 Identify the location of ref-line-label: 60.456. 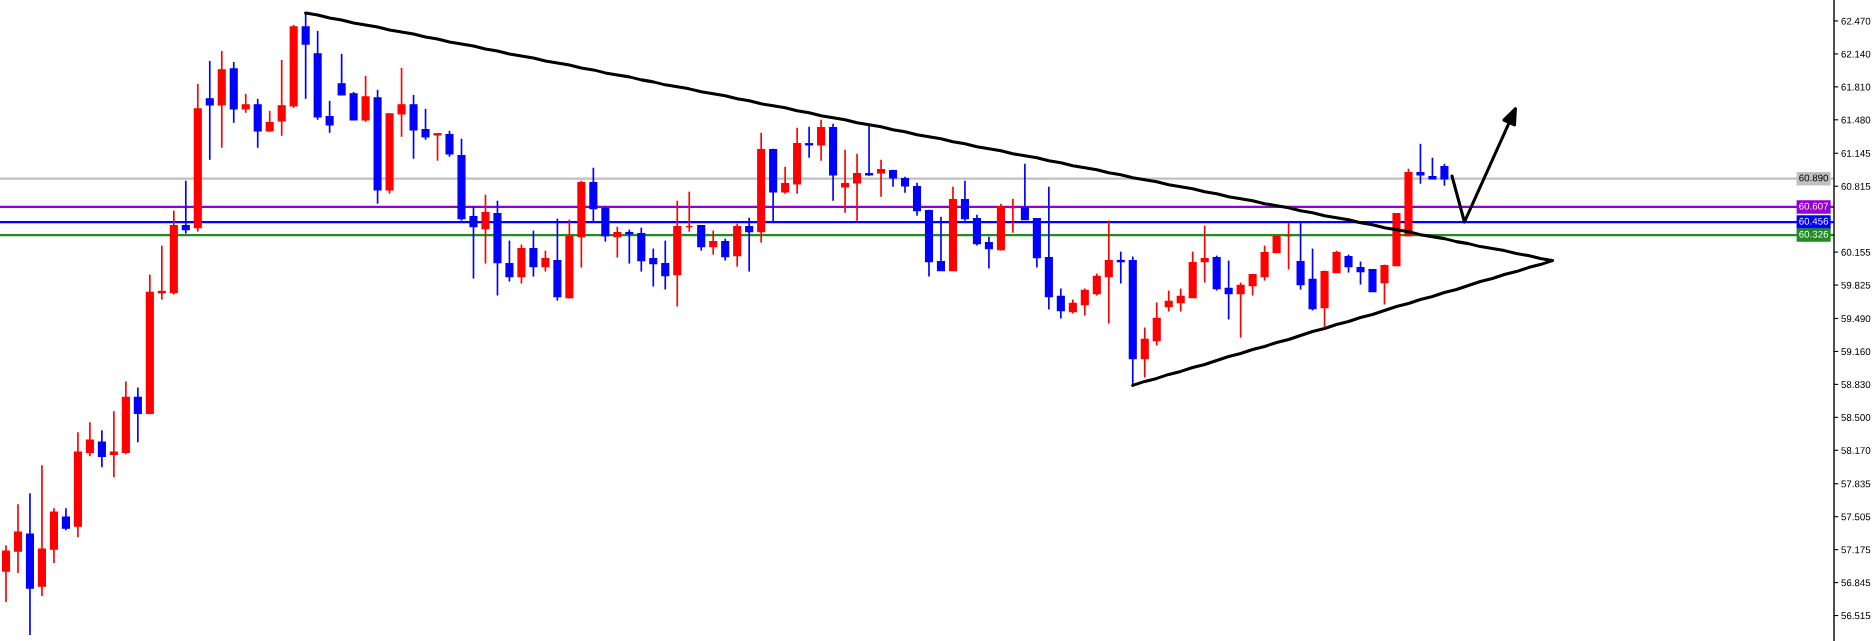
(1814, 221).